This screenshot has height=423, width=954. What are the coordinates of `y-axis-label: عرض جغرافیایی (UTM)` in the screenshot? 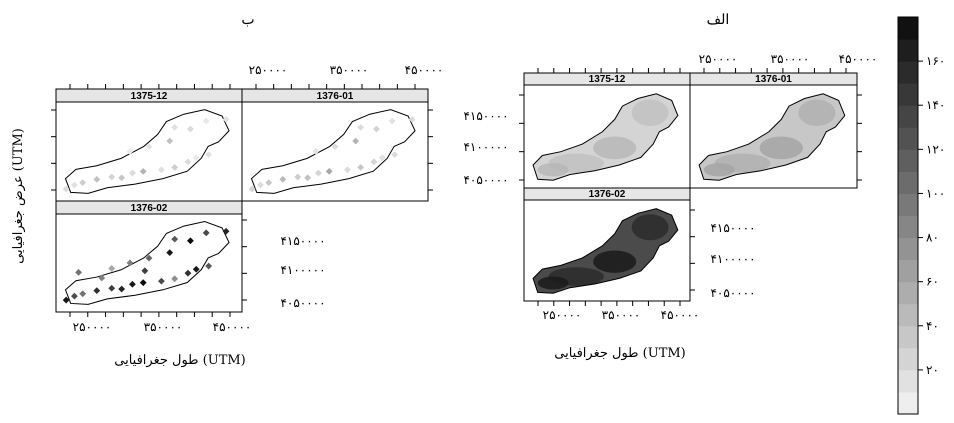 It's located at (18, 196).